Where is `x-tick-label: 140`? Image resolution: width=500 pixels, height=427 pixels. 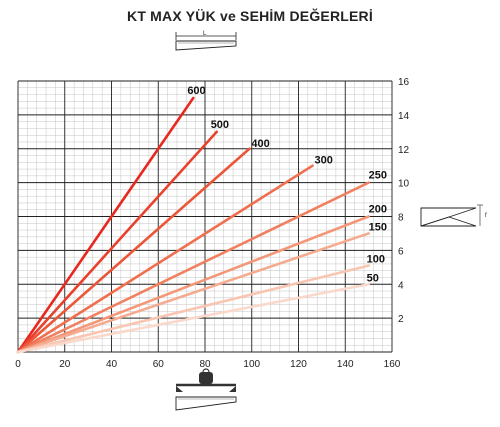
x-tick-label: 140 is located at coordinates (345, 364).